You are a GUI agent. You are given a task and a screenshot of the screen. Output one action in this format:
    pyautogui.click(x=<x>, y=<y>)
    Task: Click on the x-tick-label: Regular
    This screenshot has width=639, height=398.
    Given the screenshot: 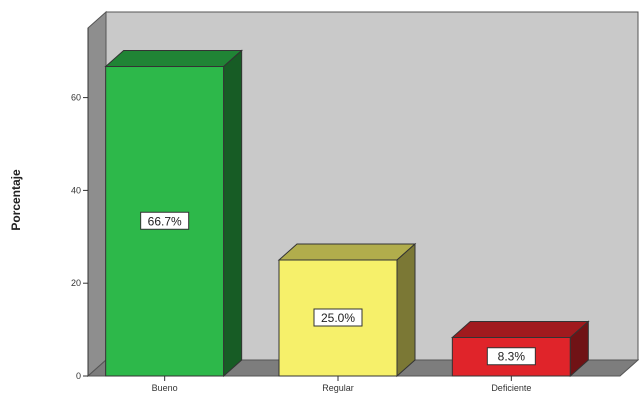 What is the action you would take?
    pyautogui.click(x=338, y=388)
    